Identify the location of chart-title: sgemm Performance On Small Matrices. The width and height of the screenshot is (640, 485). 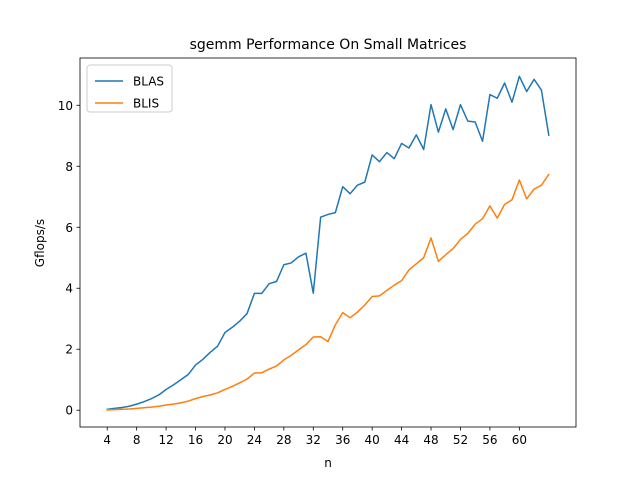
(328, 45).